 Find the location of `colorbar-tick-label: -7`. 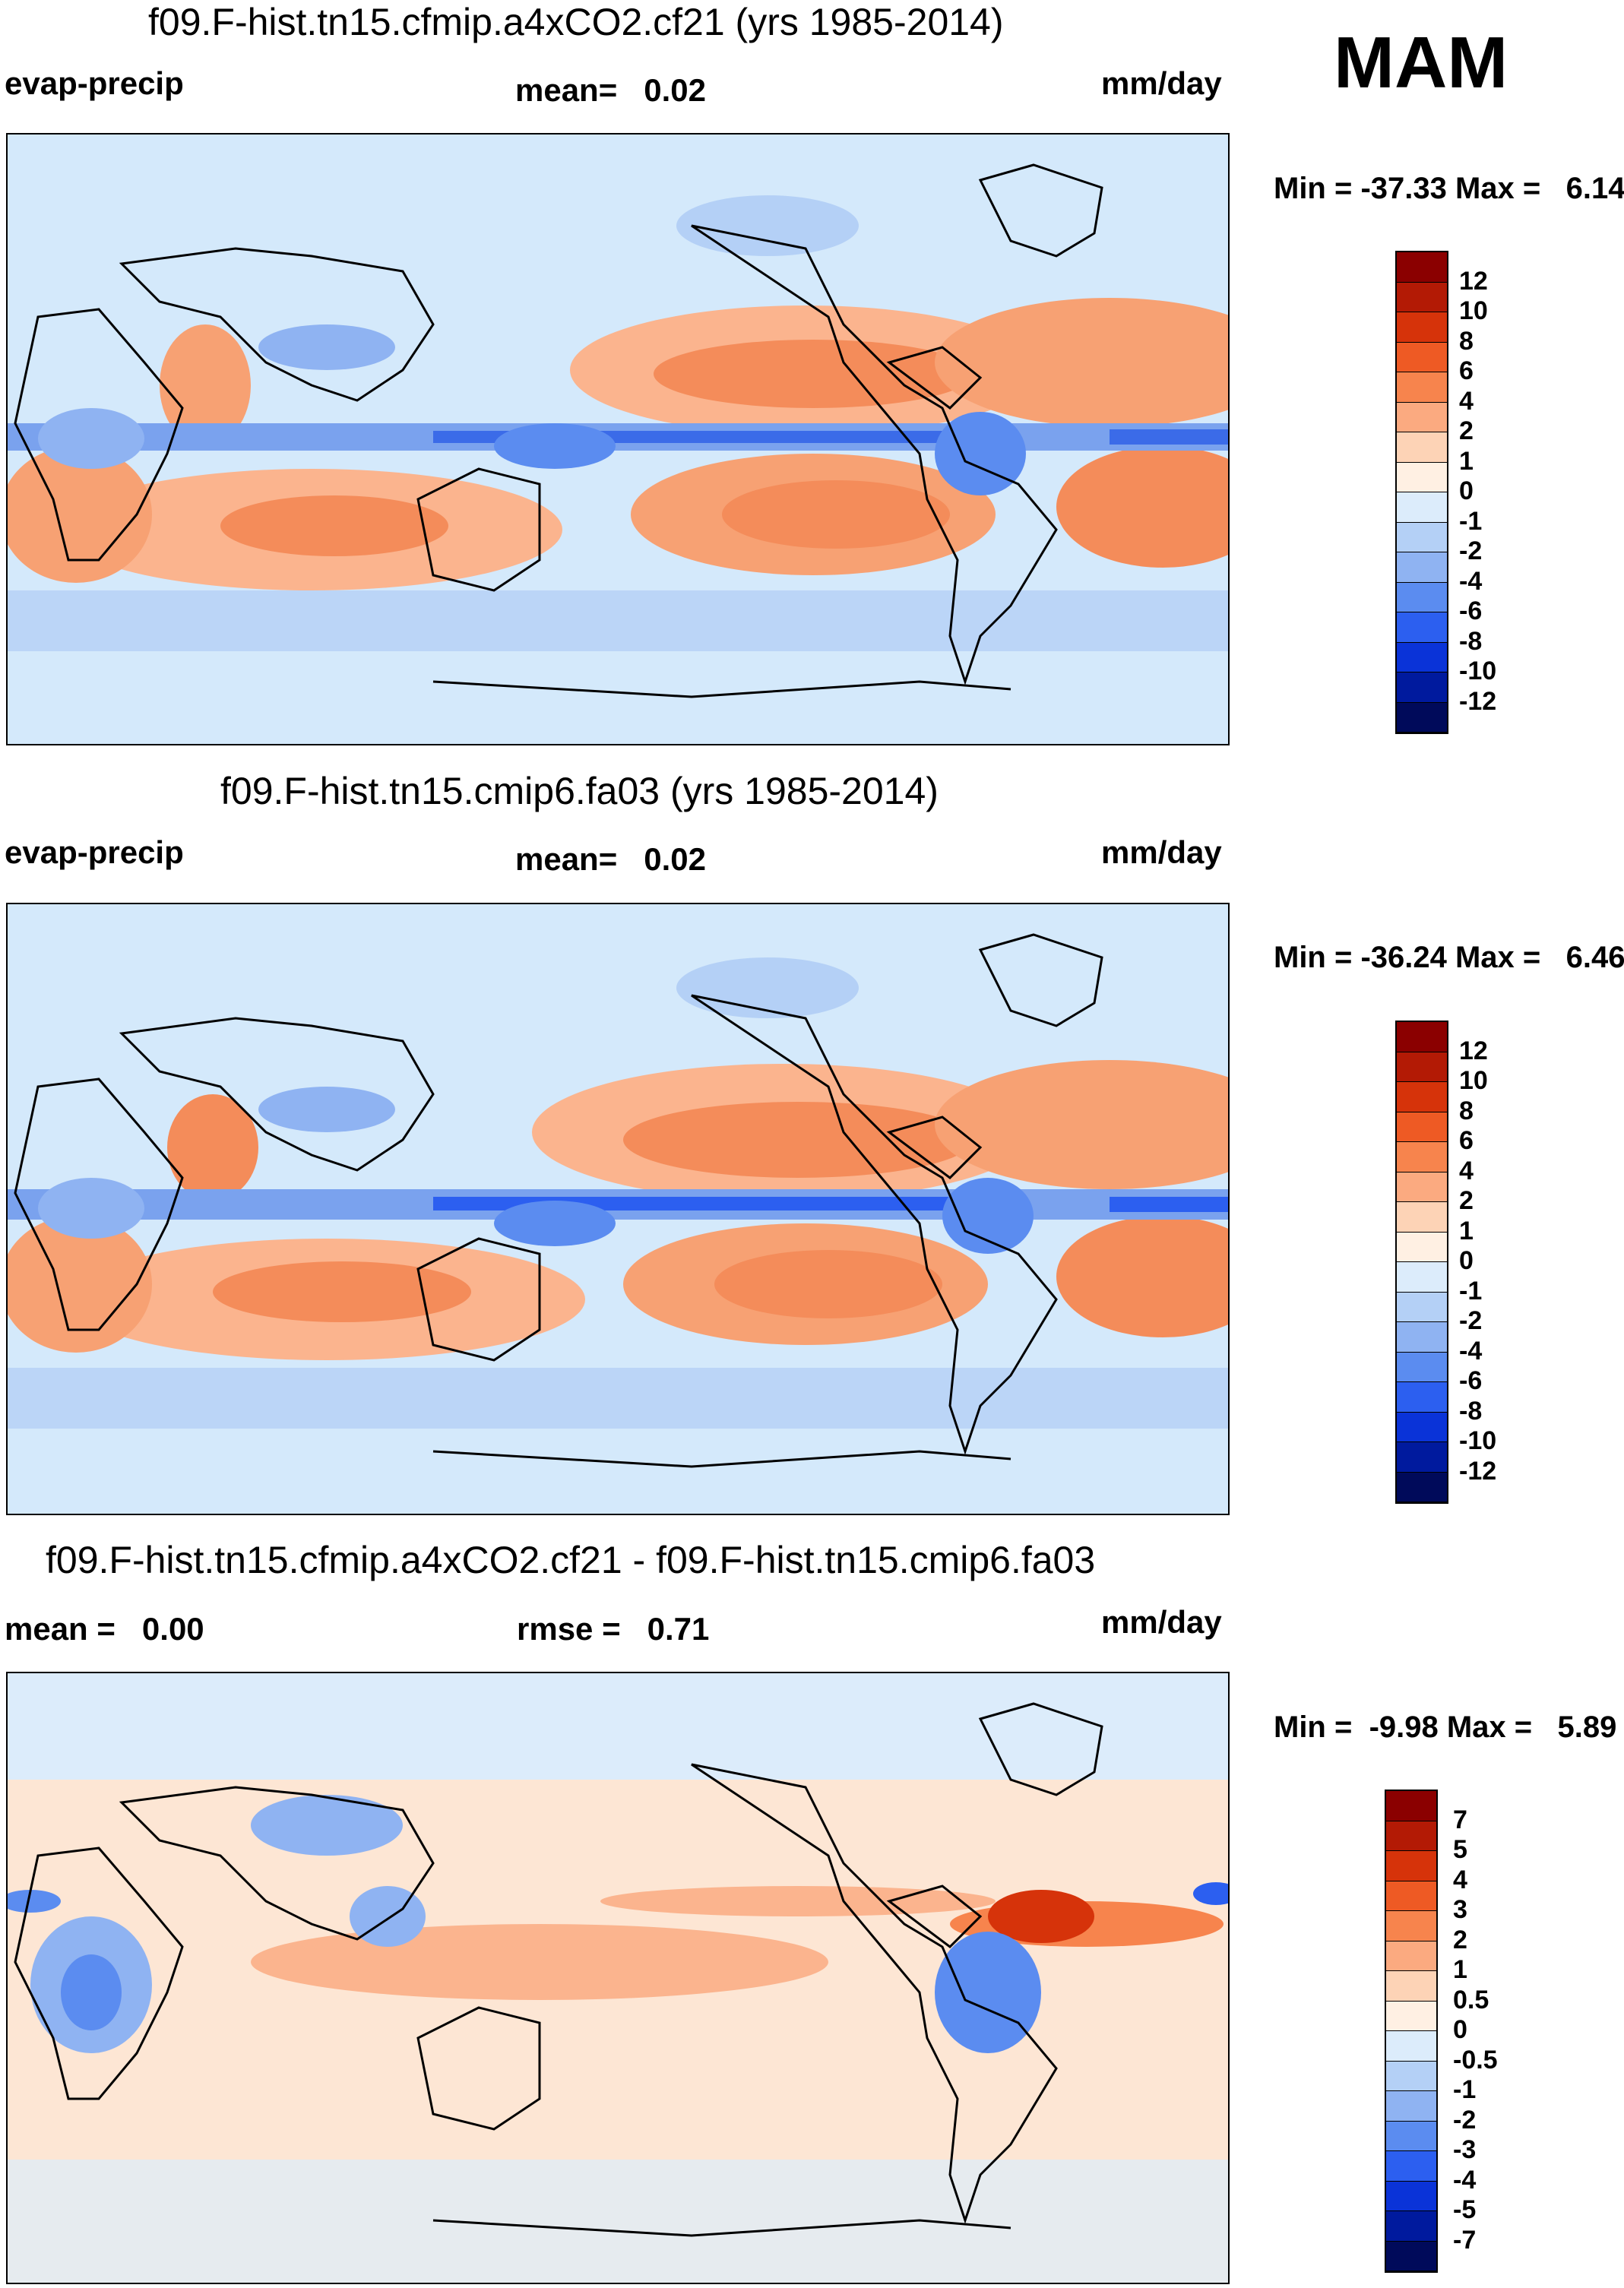

colorbar-tick-label: -7 is located at coordinates (1465, 2240).